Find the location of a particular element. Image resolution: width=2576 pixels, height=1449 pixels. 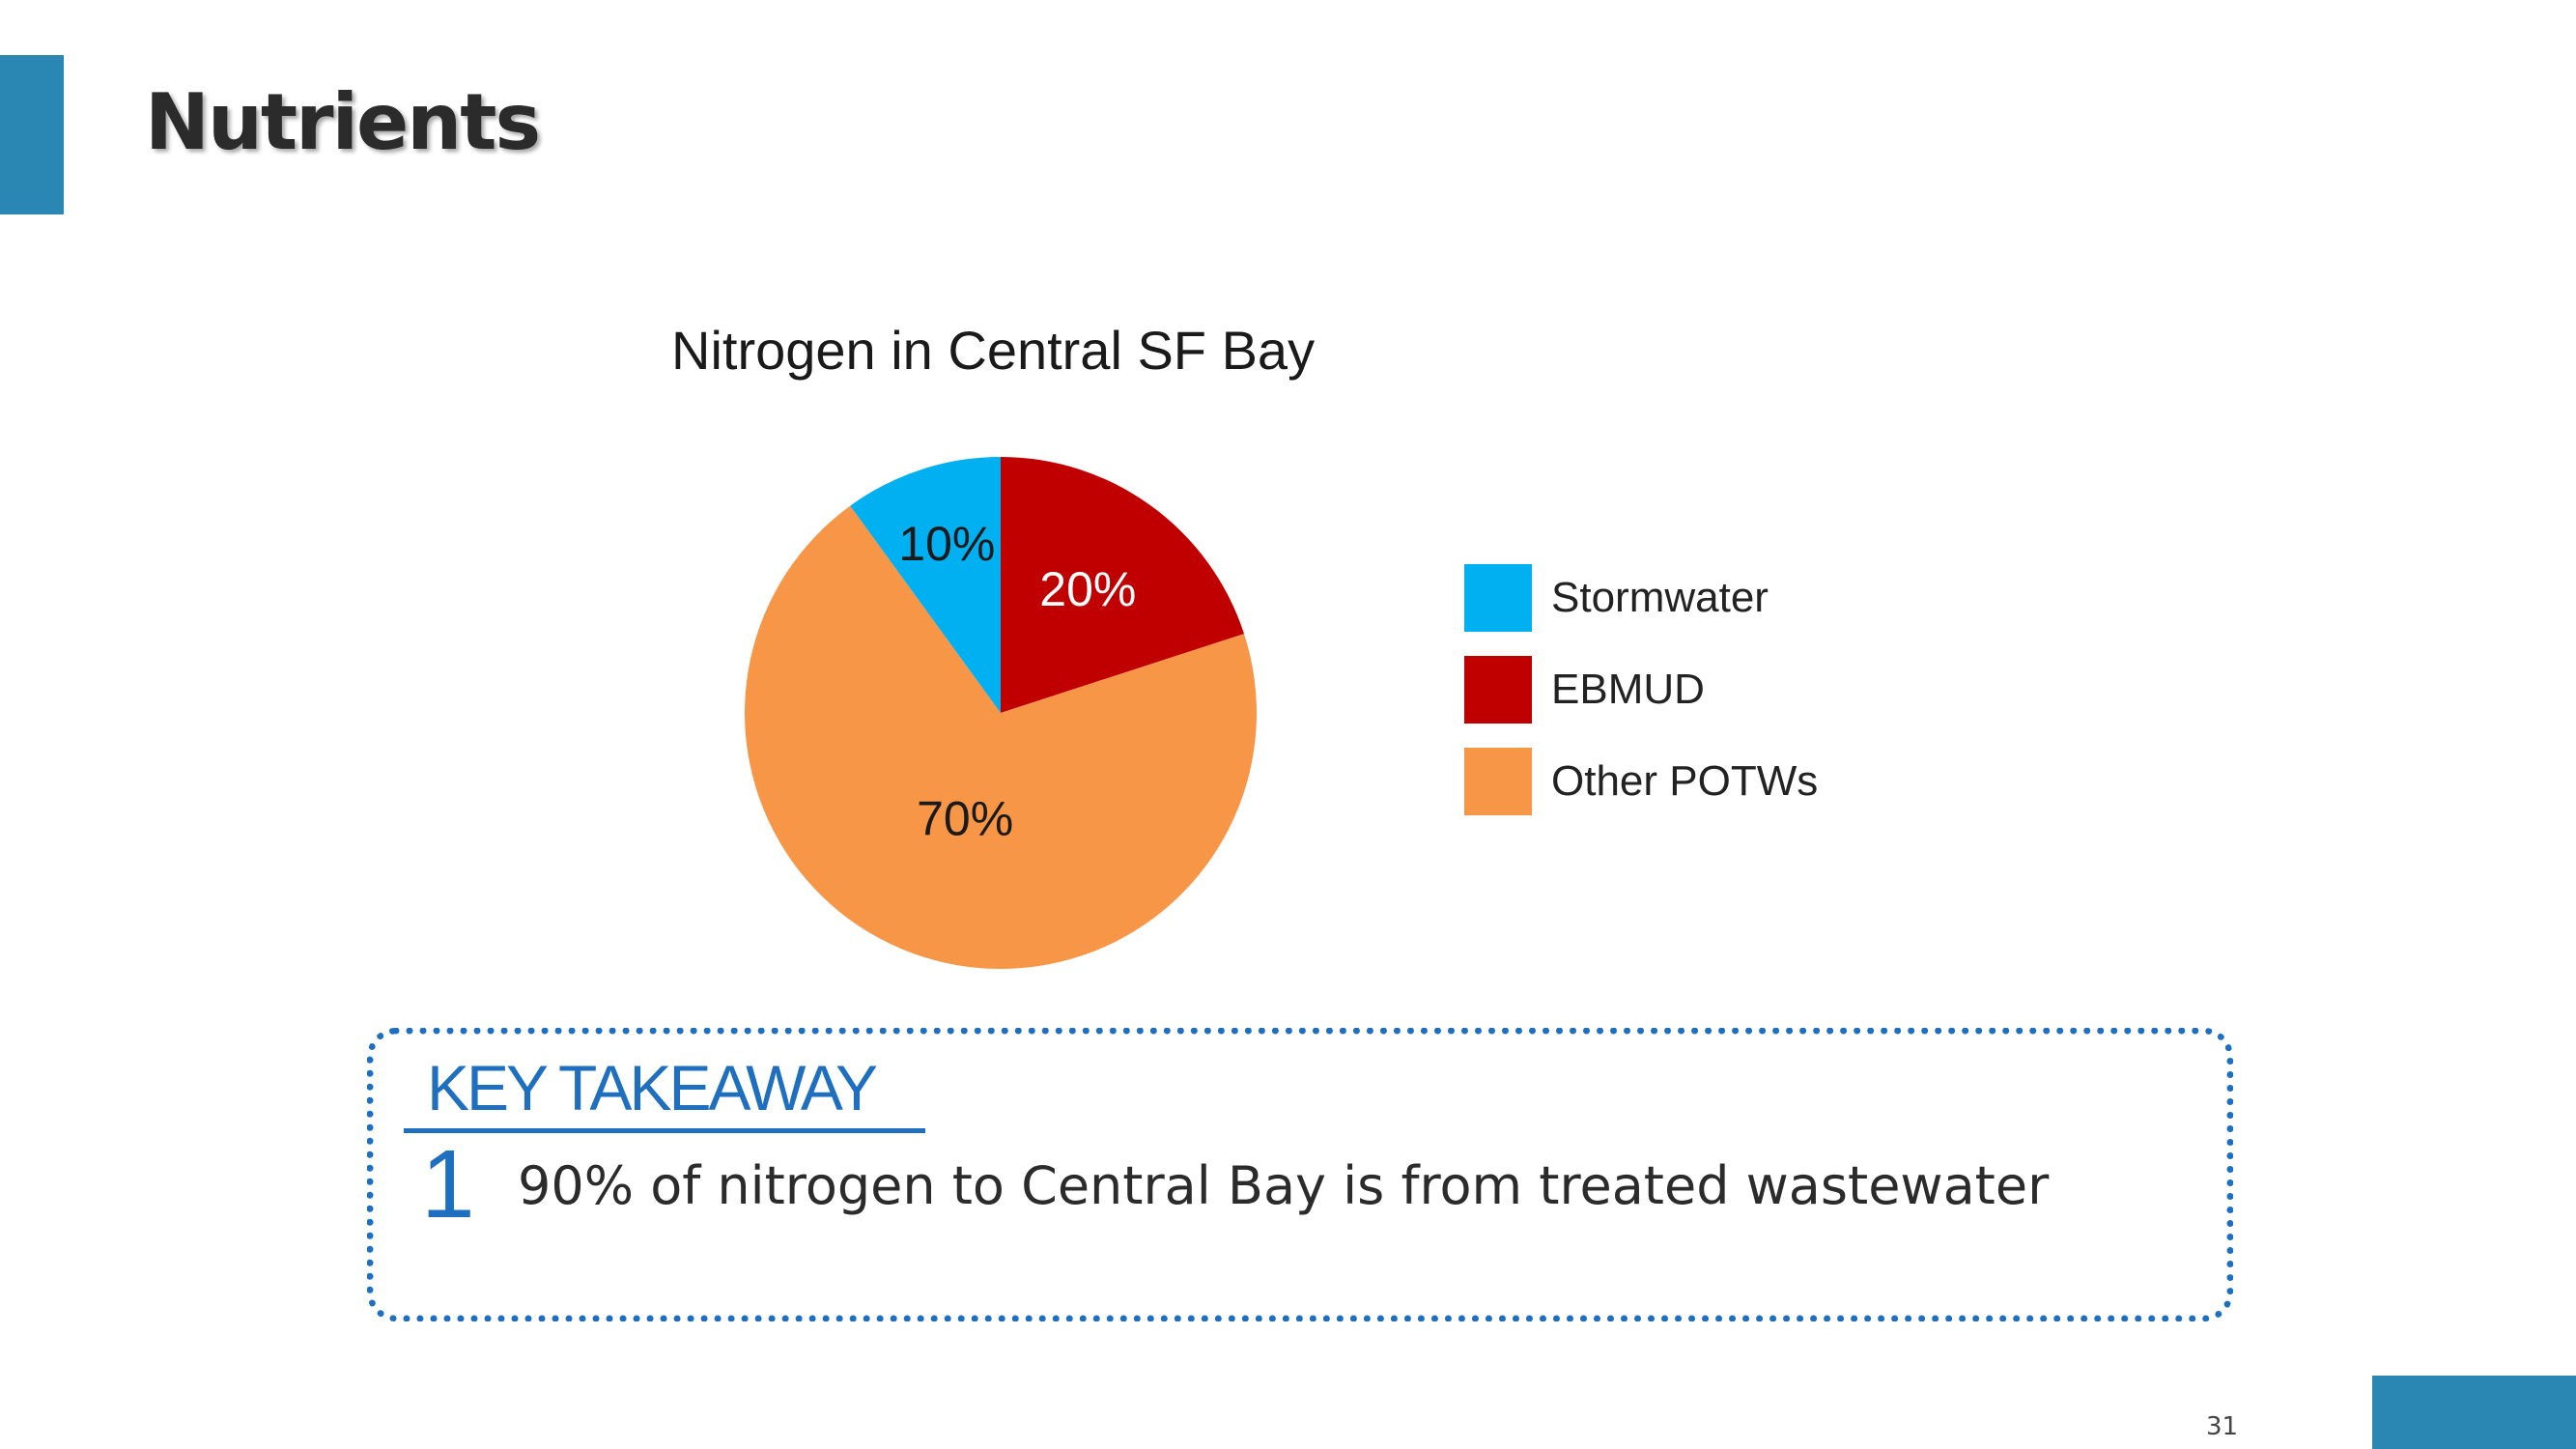

key-takeaway-heading: KEY TAKEAWAY is located at coordinates (664, 1092).